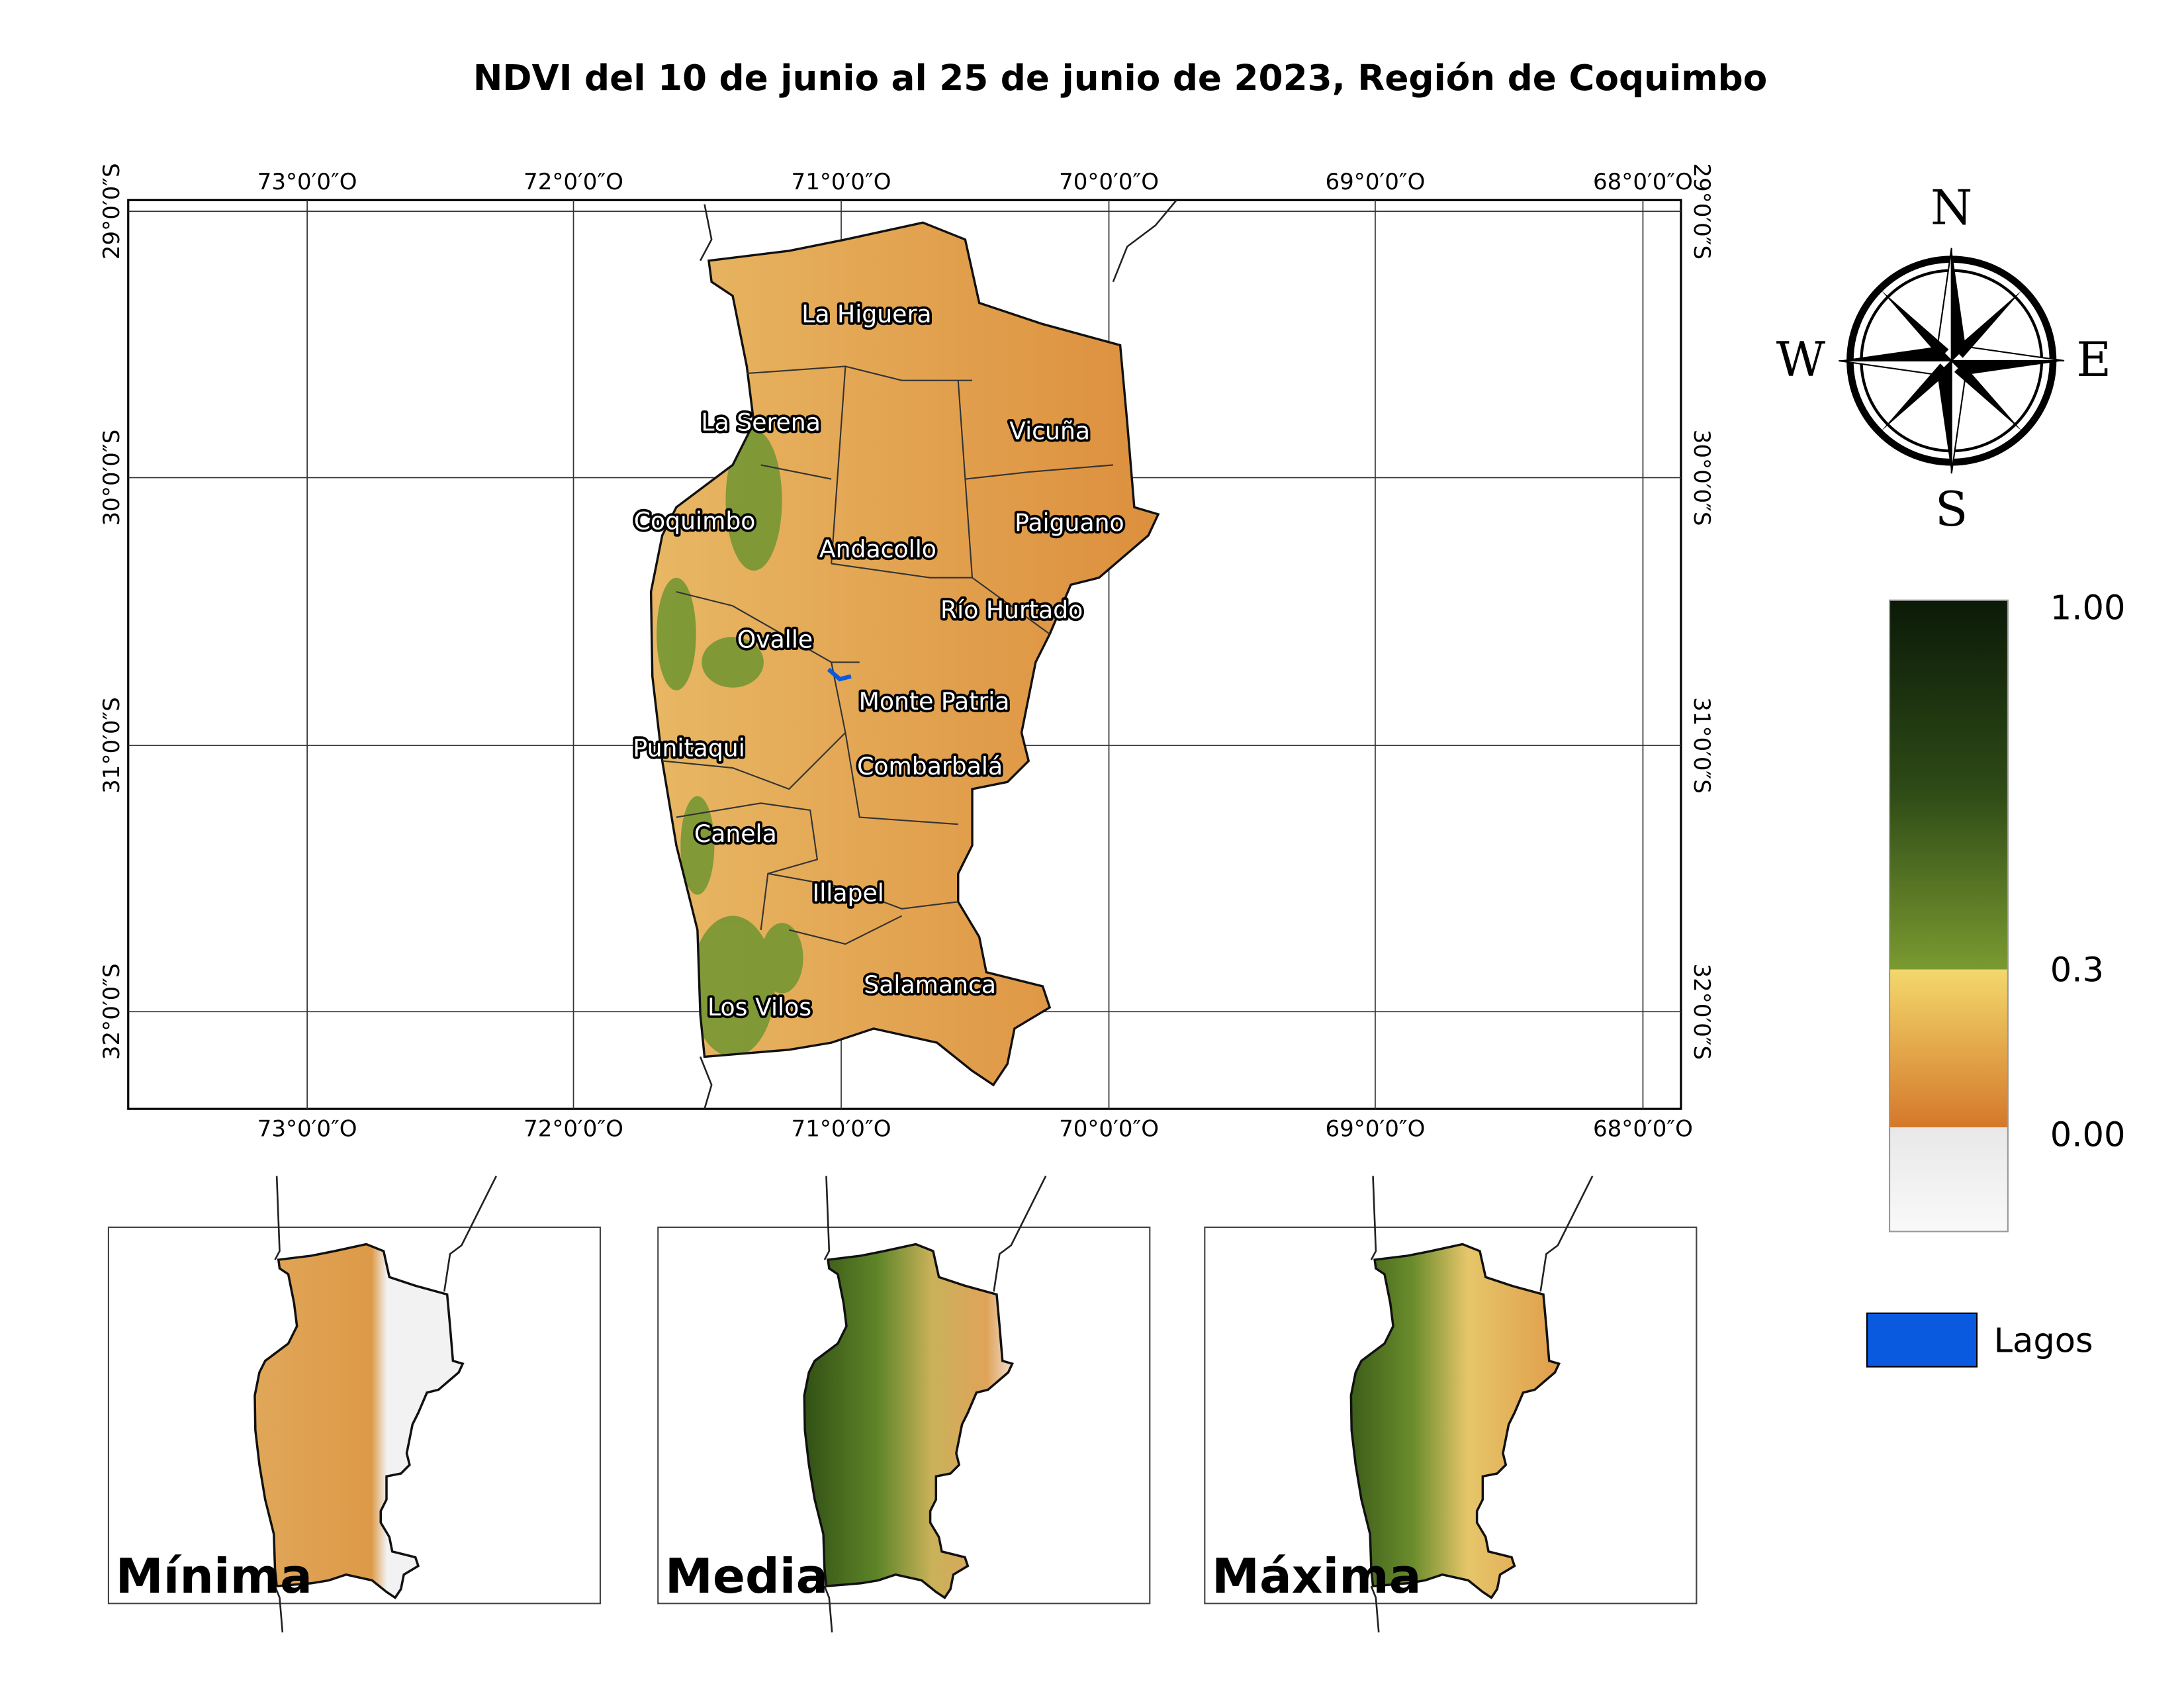 Image resolution: width=2184 pixels, height=1688 pixels. Describe the element at coordinates (573, 1129) in the screenshot. I see `lon-label-bottom: 72°0′0″O` at that location.